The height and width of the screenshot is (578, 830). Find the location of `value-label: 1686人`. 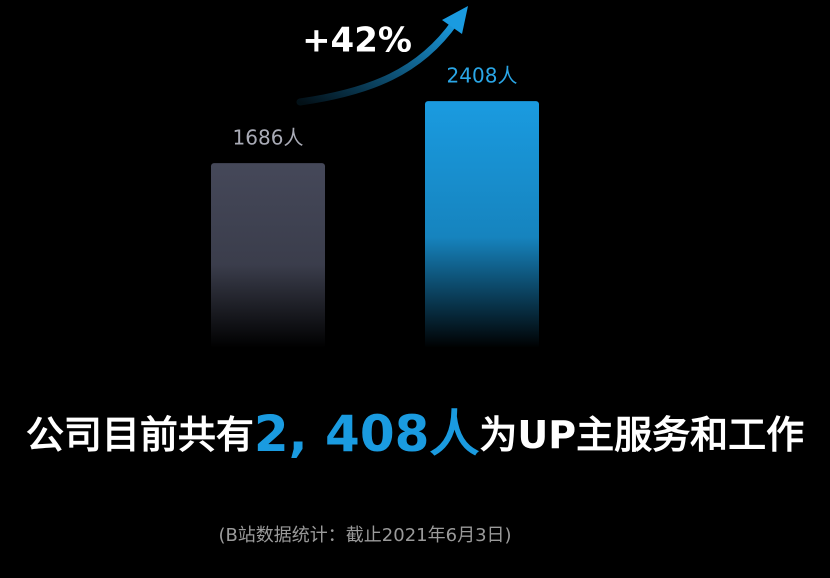

value-label: 1686人 is located at coordinates (268, 138).